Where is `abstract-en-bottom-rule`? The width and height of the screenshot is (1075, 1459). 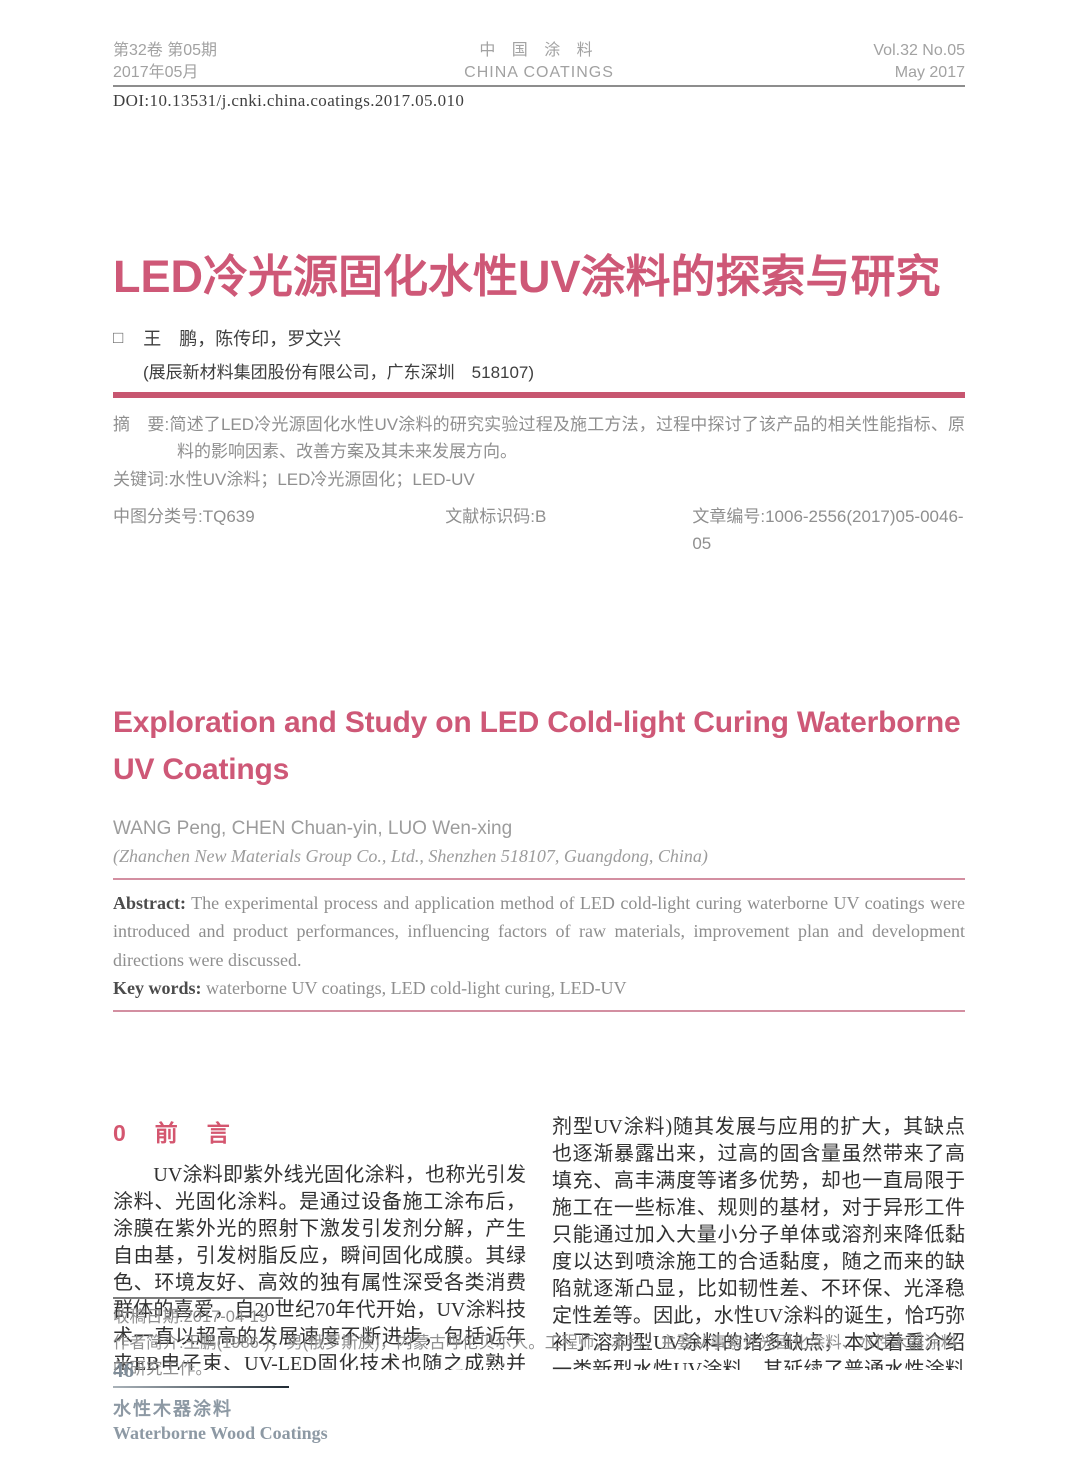 abstract-en-bottom-rule is located at coordinates (539, 1010).